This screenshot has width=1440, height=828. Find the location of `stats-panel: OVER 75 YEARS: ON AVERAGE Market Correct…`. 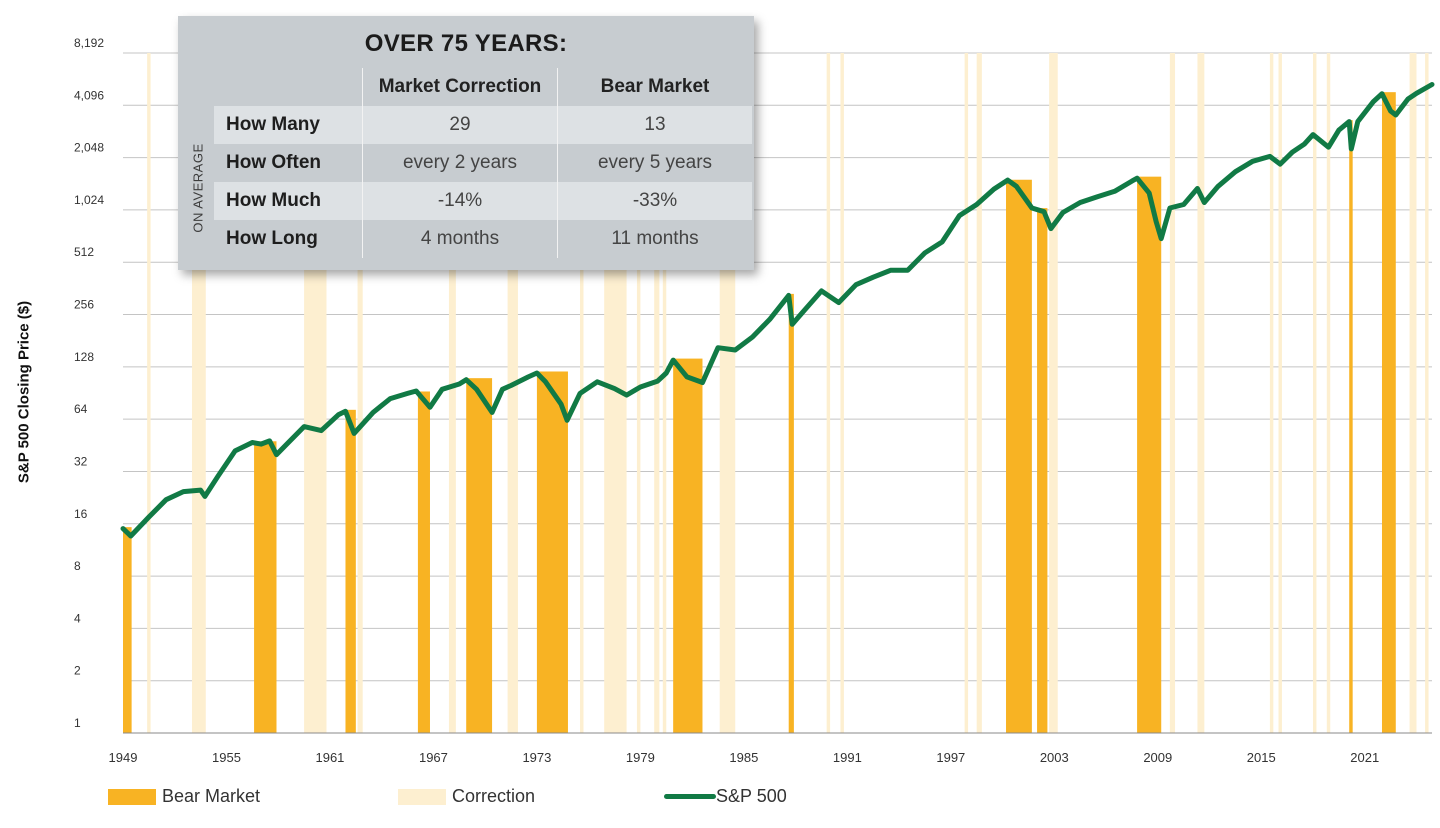

stats-panel: OVER 75 YEARS: ON AVERAGE Market Correct… is located at coordinates (466, 143).